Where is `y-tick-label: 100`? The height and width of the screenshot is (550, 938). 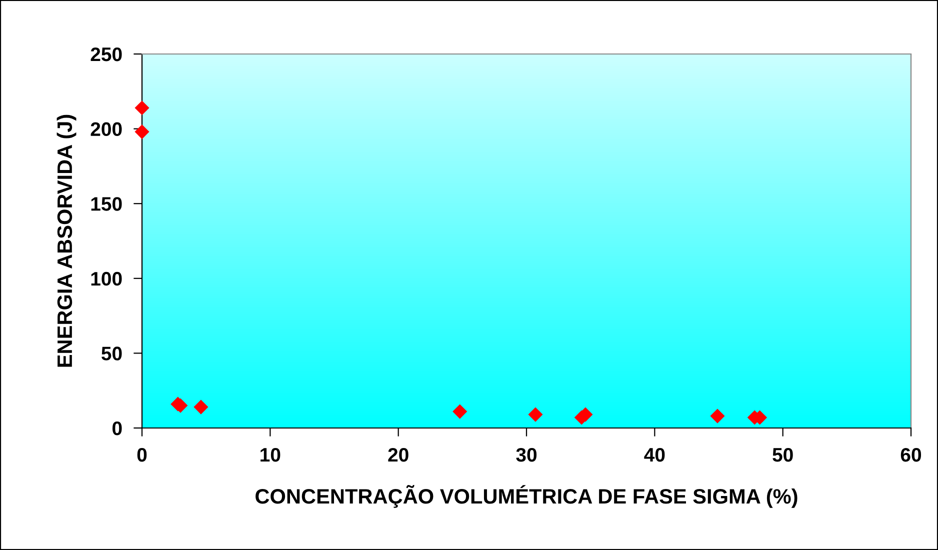
y-tick-label: 100 is located at coordinates (106, 279).